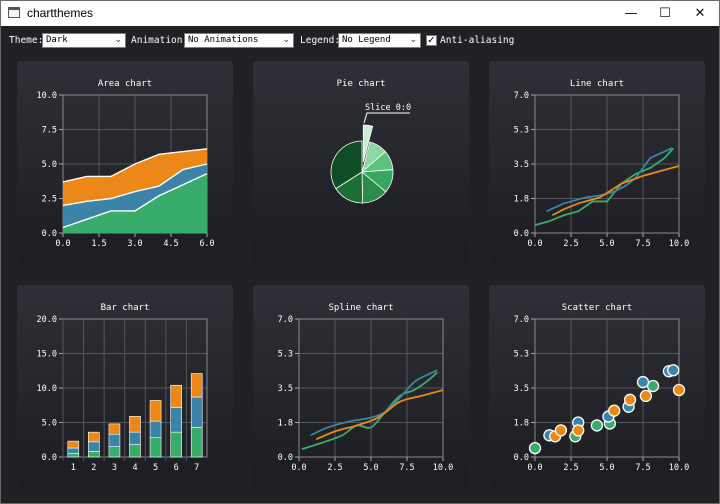 Image resolution: width=720 pixels, height=504 pixels. I want to click on theme-value: Dark, so click(57, 40).